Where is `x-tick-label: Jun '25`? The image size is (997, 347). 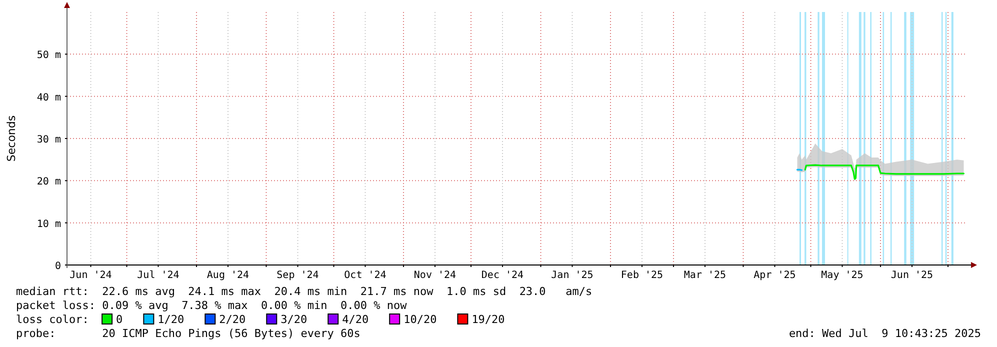 x-tick-label: Jun '25 is located at coordinates (912, 275).